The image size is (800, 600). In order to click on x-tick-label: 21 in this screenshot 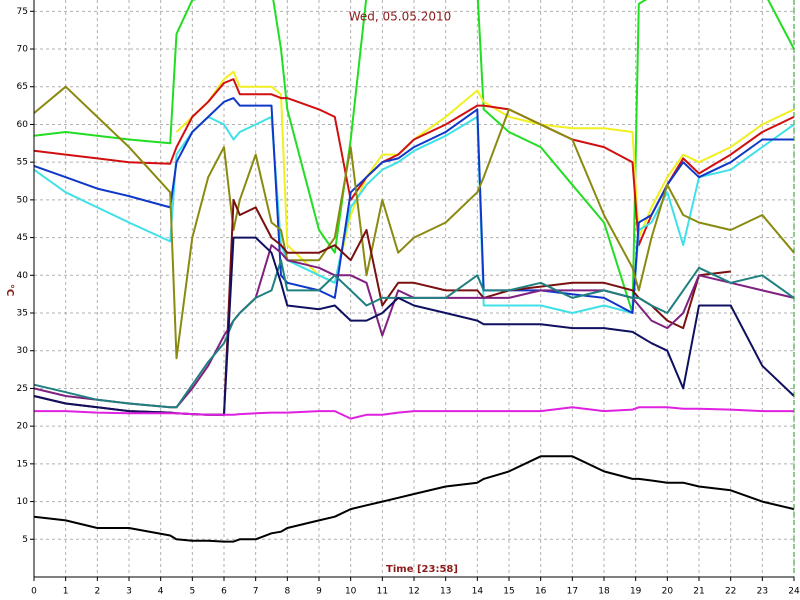, I will do `click(698, 592)`.